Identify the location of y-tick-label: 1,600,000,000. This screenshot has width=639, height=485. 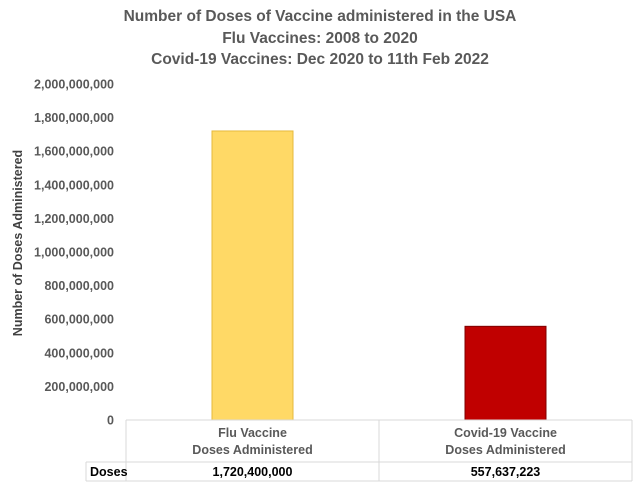
(74, 152).